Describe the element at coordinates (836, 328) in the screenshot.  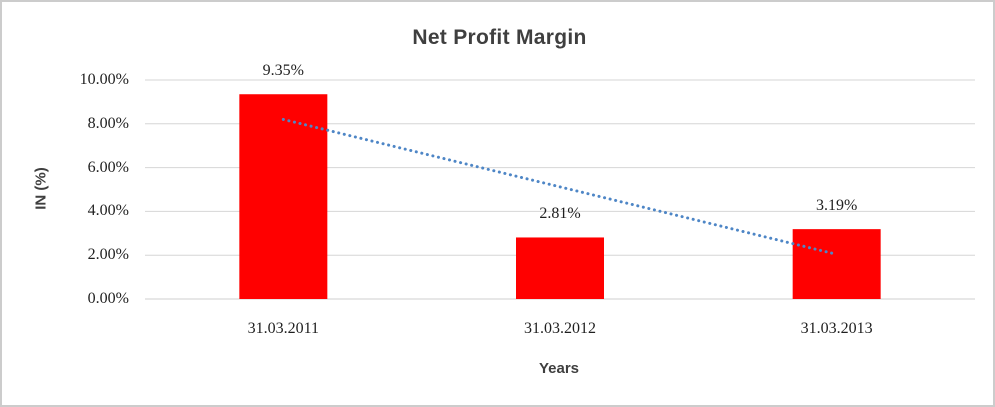
I see `x-tick-label: 31.03.2013` at that location.